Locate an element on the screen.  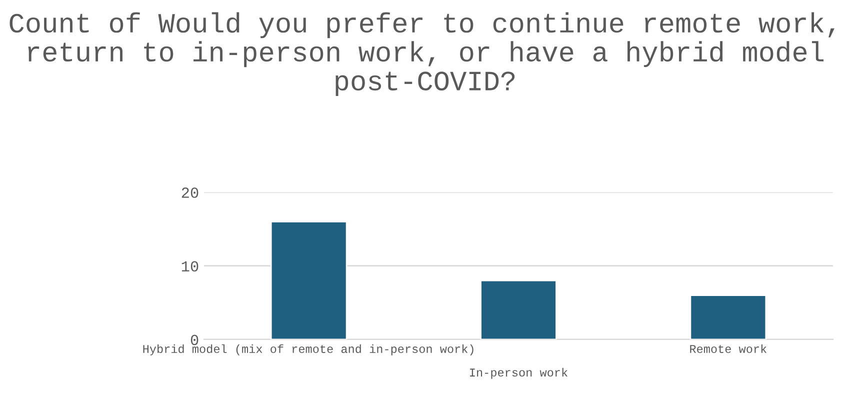
x-tick-label: Hybrid model (mix of remote and in-person work) is located at coordinates (308, 350).